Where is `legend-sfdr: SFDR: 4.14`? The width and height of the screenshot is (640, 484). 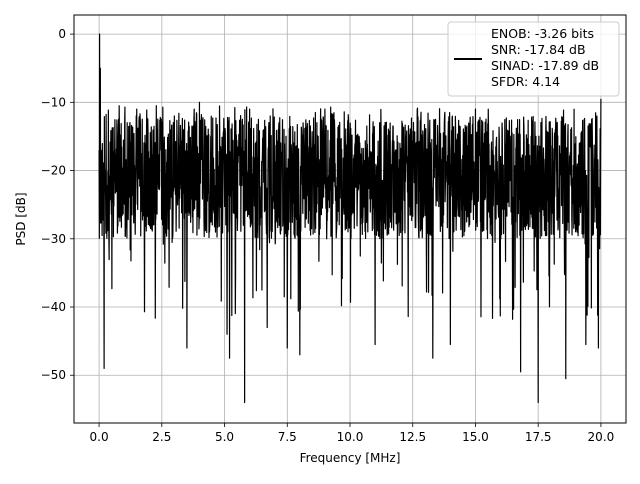 legend-sfdr: SFDR: 4.14 is located at coordinates (525, 81).